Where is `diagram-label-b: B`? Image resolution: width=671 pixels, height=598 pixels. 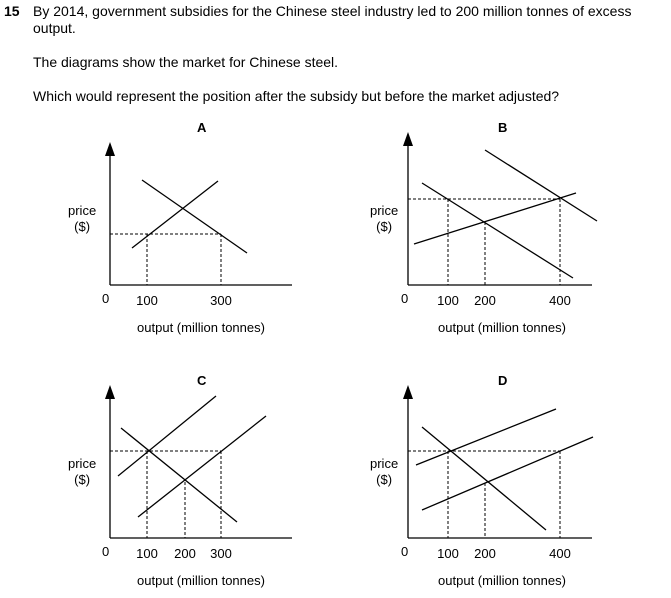 diagram-label-b: B is located at coordinates (503, 127).